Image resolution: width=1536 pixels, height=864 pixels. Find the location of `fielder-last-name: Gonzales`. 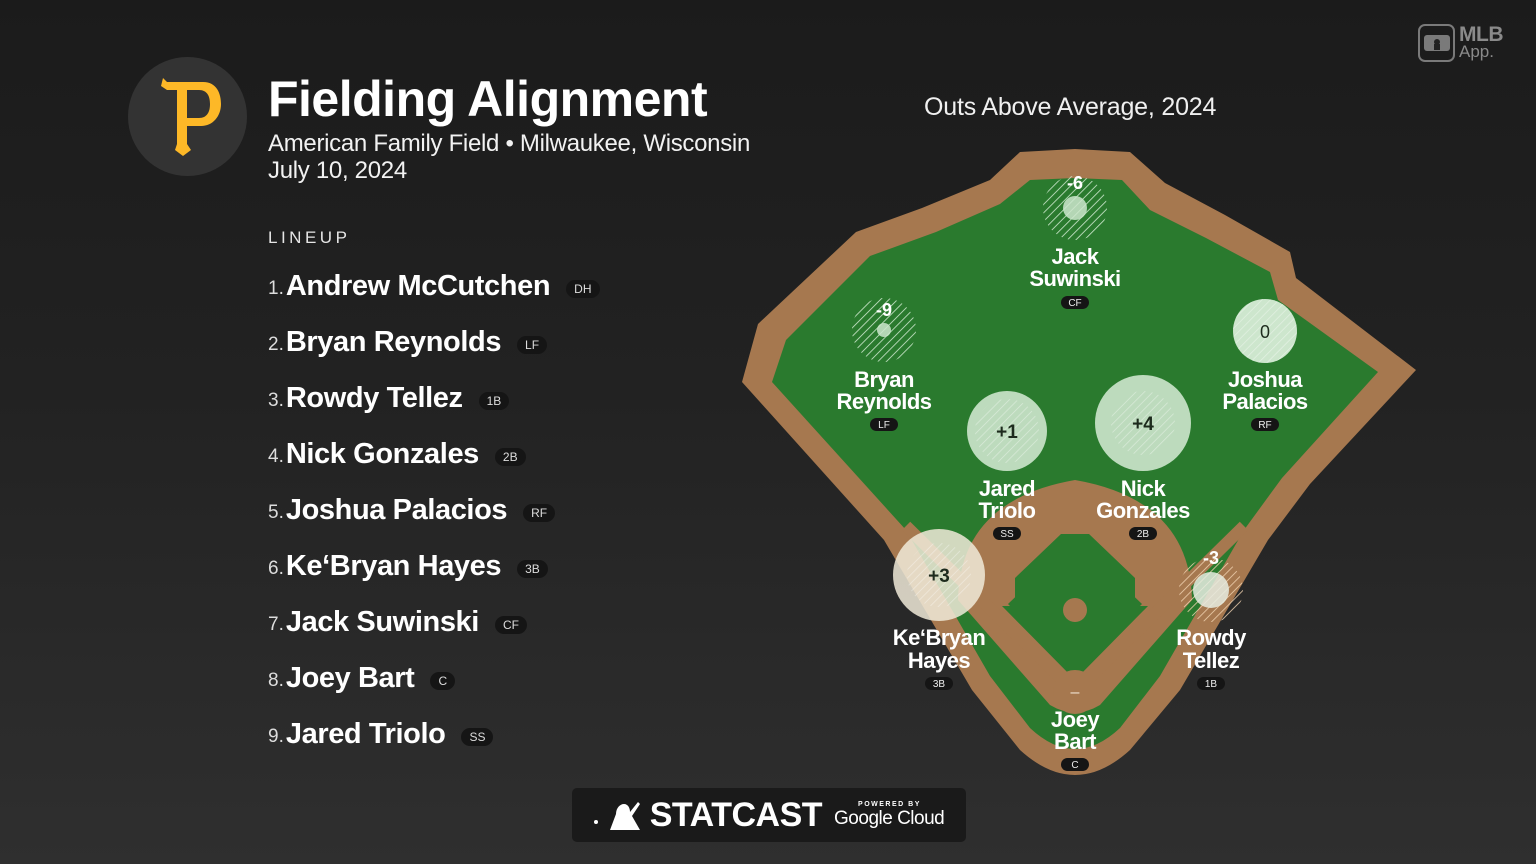

fielder-last-name: Gonzales is located at coordinates (1143, 510).